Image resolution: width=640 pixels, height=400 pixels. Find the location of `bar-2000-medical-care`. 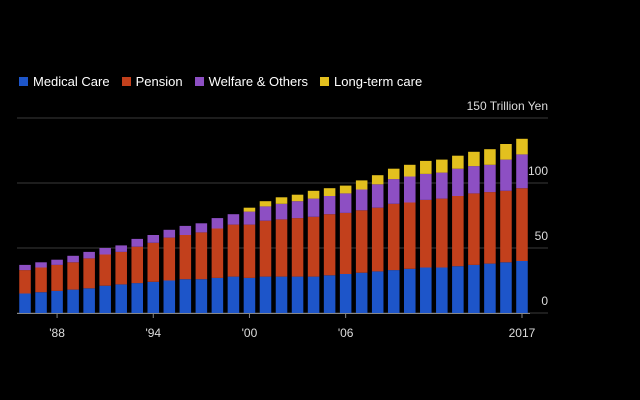

bar-2000-medical-care is located at coordinates (249, 295).